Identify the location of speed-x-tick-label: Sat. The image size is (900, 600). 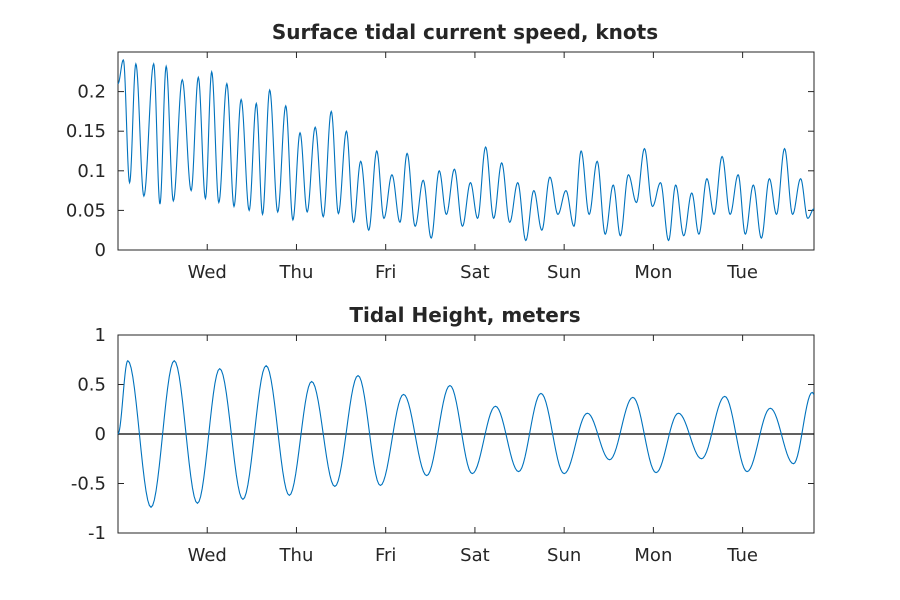
(475, 272).